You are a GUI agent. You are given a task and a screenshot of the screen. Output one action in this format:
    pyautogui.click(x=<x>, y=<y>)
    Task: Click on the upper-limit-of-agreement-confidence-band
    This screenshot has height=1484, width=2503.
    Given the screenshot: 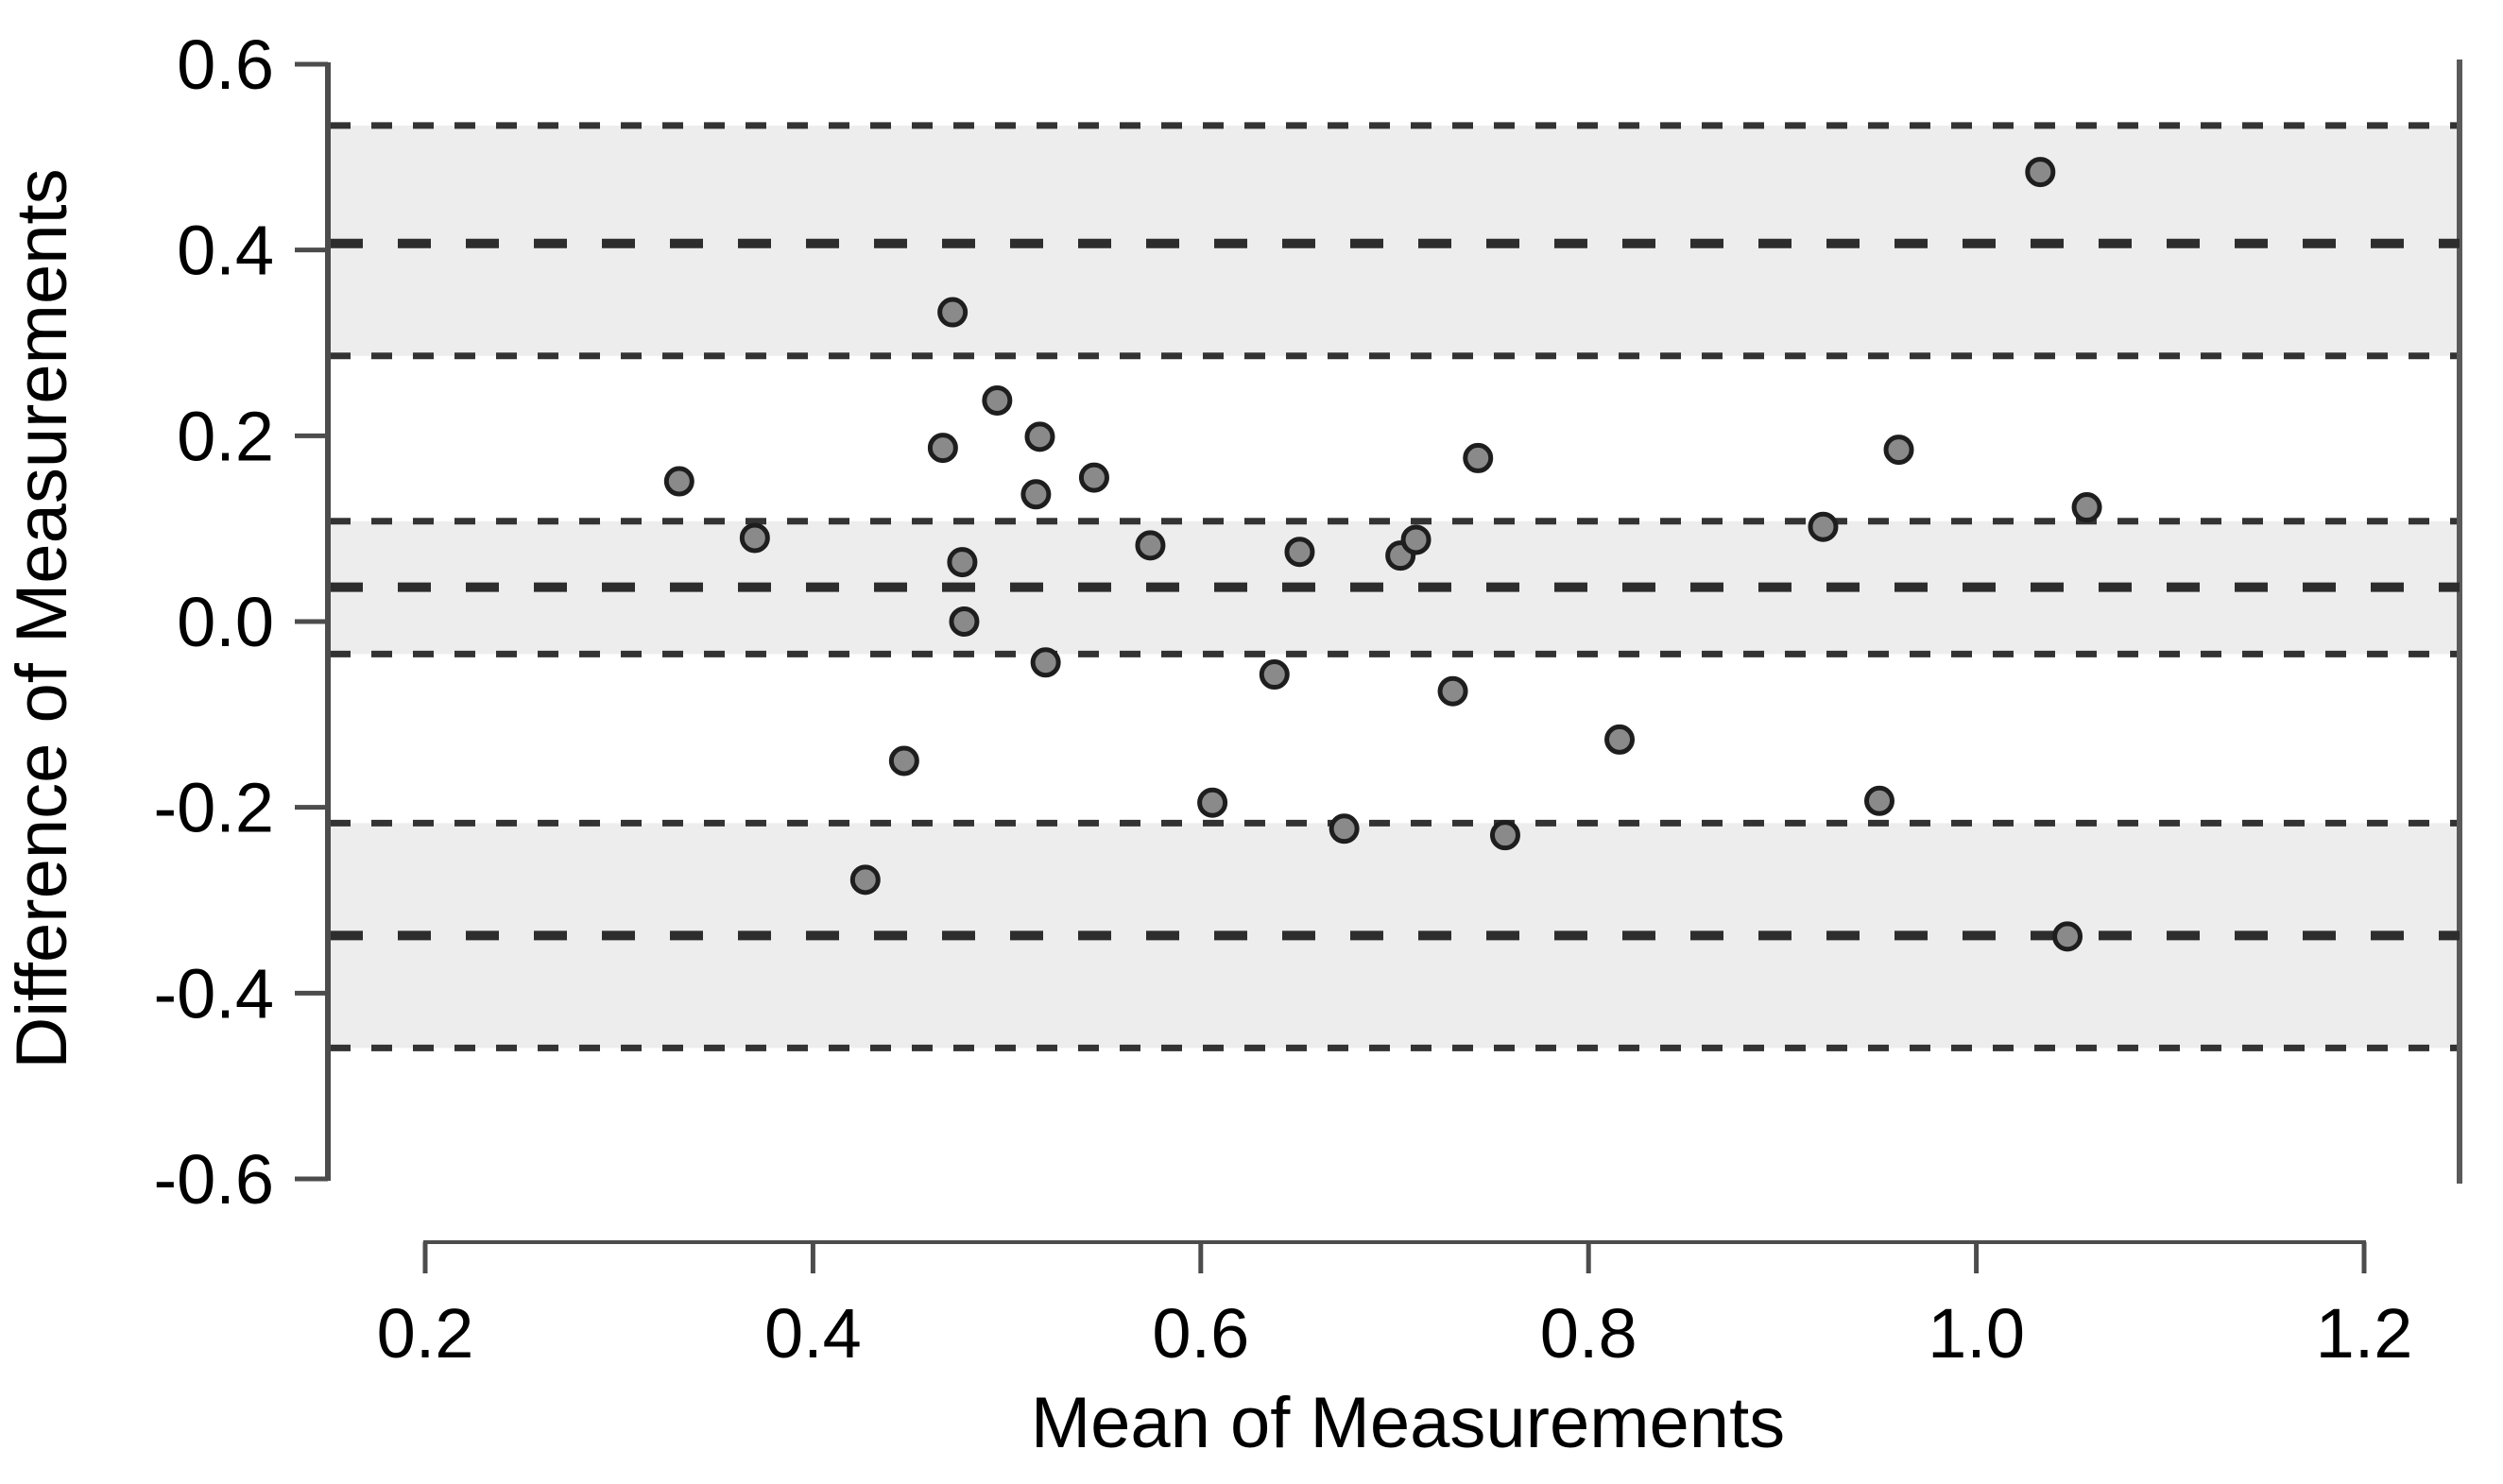 What is the action you would take?
    pyautogui.click(x=1395, y=241)
    